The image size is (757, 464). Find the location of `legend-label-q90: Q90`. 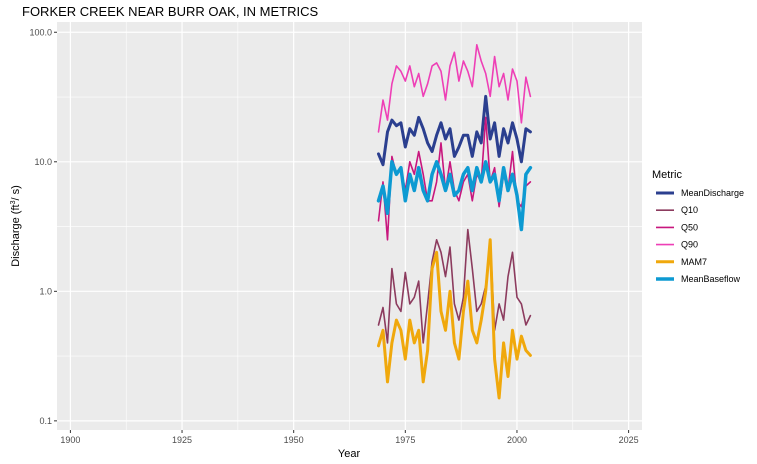

legend-label-q90: Q90 is located at coordinates (689, 245).